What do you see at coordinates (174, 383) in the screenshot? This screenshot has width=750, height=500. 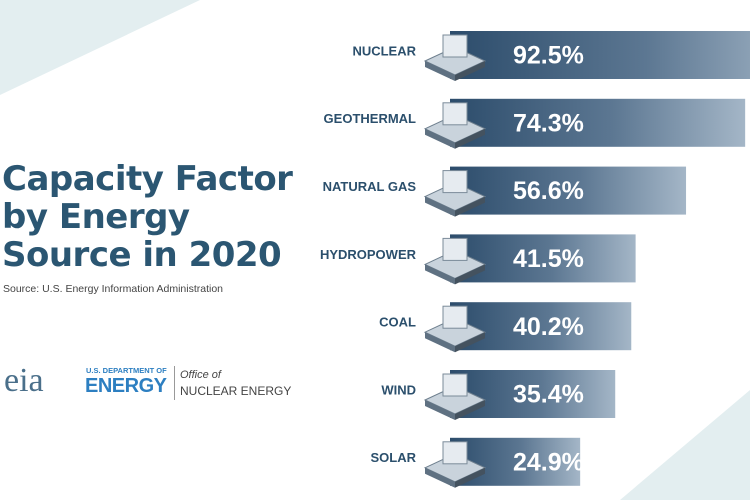 I see `divider` at bounding box center [174, 383].